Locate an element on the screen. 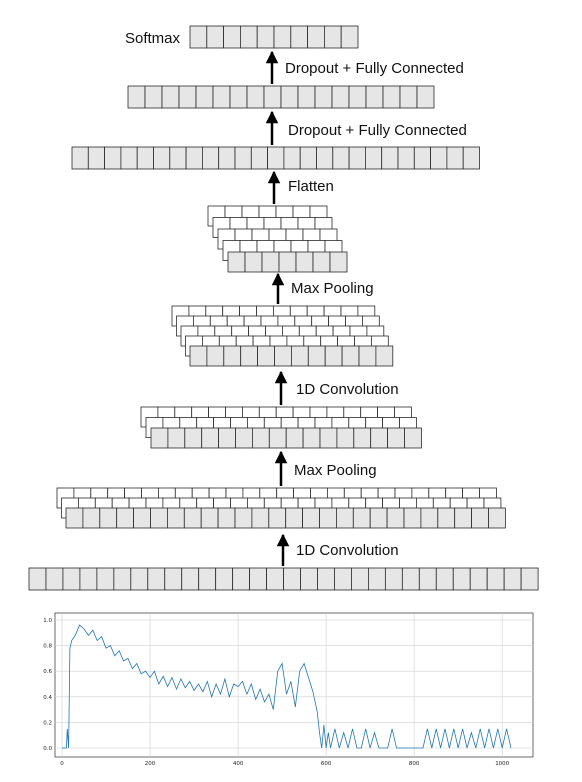 This screenshot has height=782, width=582. label-dropout-fc-2: Dropout + Fully Connected is located at coordinates (374, 68).